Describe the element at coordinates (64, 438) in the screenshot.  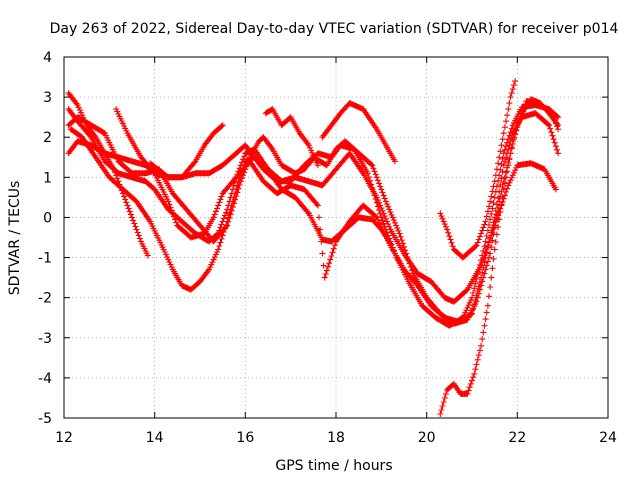
I see `x-tick-label: 12` at that location.